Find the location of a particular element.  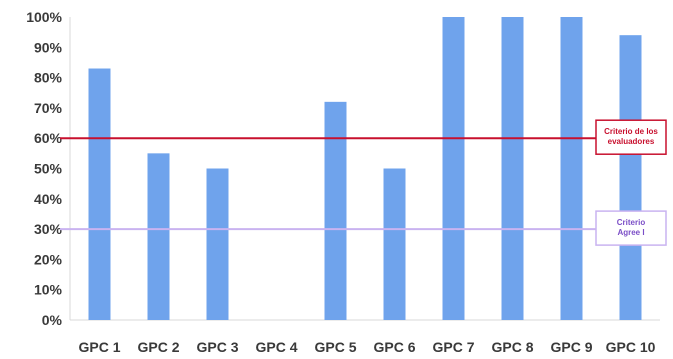

x-tick-label: GPC 3 is located at coordinates (217, 347).